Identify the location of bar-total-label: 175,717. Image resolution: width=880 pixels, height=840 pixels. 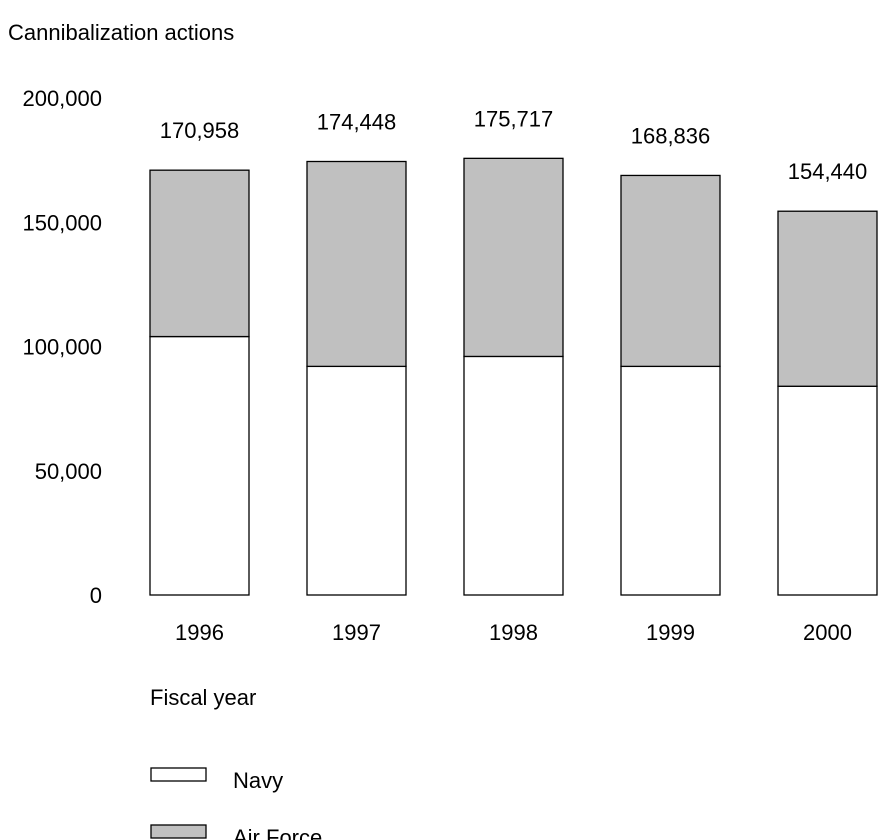
(514, 118).